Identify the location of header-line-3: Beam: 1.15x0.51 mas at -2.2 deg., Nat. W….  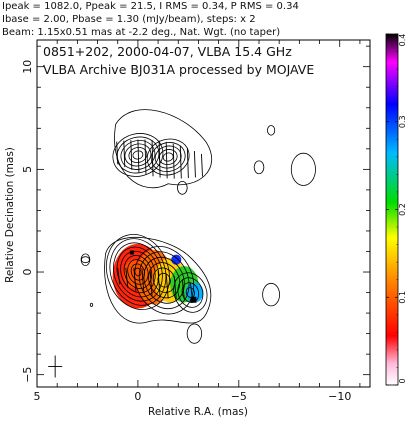
(141, 32).